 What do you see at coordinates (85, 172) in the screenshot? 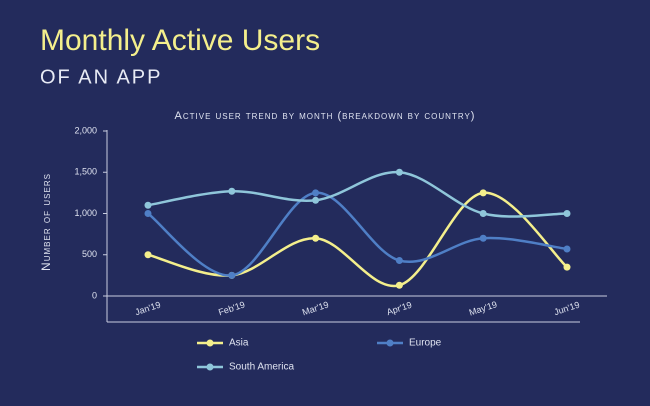
I see `y-tick-label: 1,500` at bounding box center [85, 172].